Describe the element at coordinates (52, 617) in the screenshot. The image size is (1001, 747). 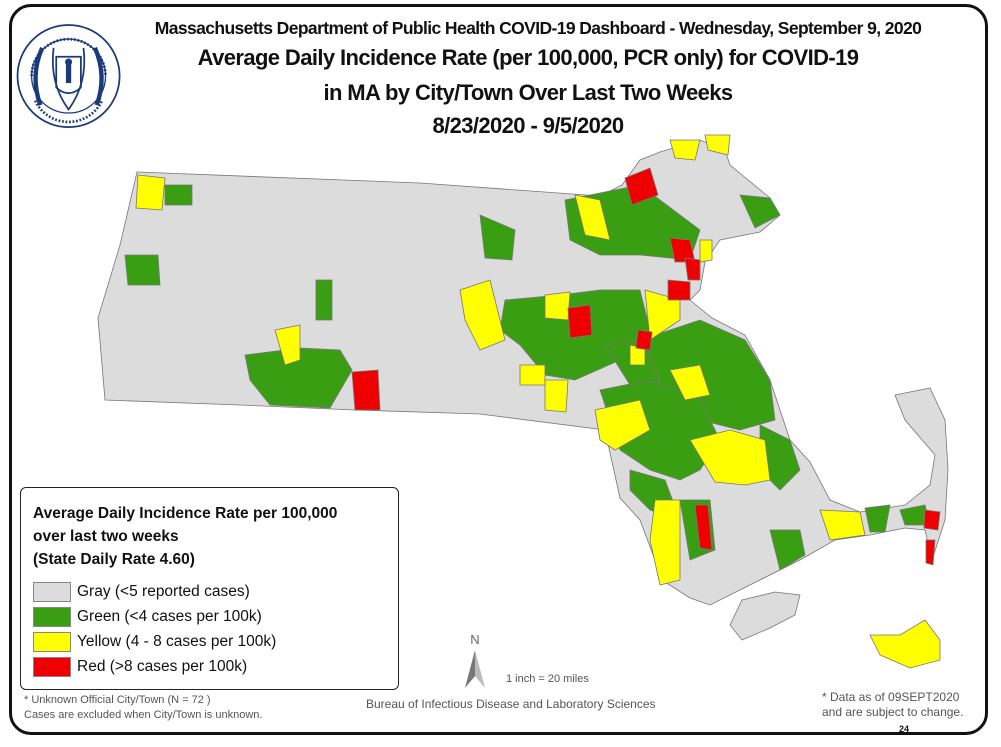
I see `green-swatch` at that location.